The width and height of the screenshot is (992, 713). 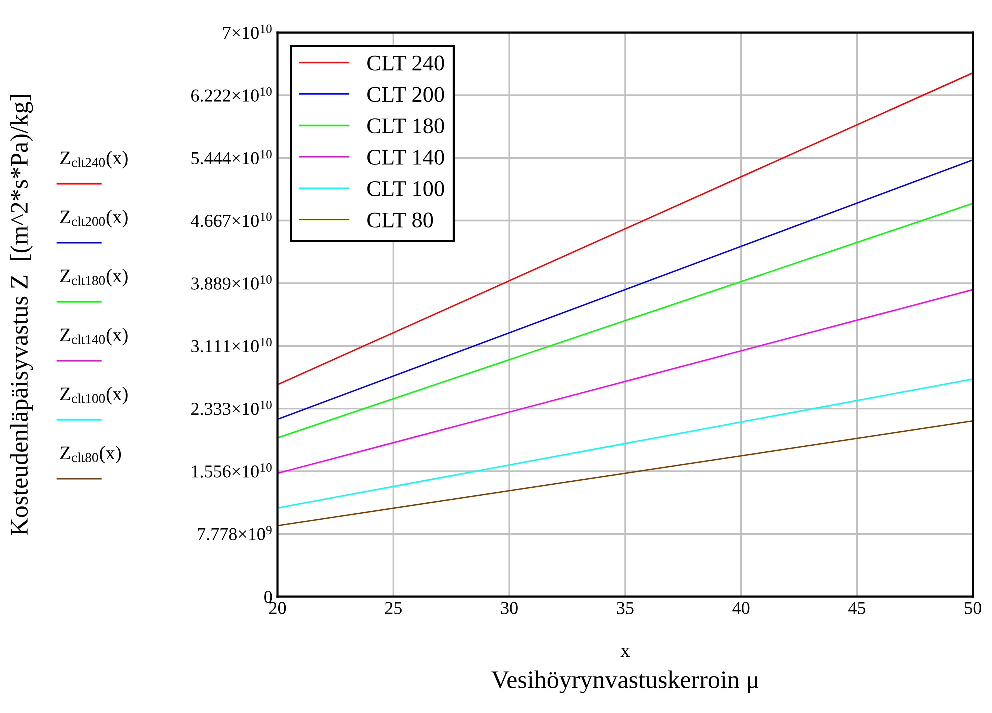 What do you see at coordinates (278, 608) in the screenshot?
I see `x-tick-label: 20` at bounding box center [278, 608].